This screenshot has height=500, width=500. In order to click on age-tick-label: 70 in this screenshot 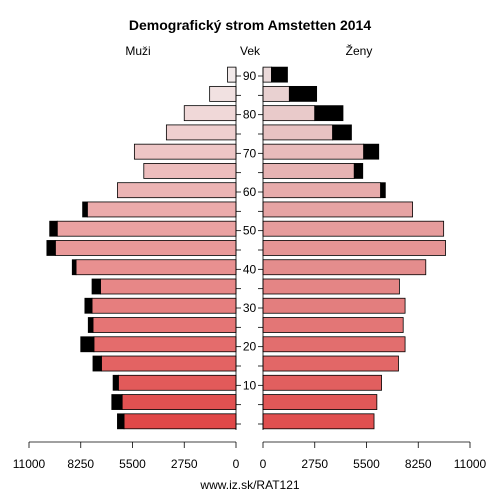, I will do `click(250, 153)`.